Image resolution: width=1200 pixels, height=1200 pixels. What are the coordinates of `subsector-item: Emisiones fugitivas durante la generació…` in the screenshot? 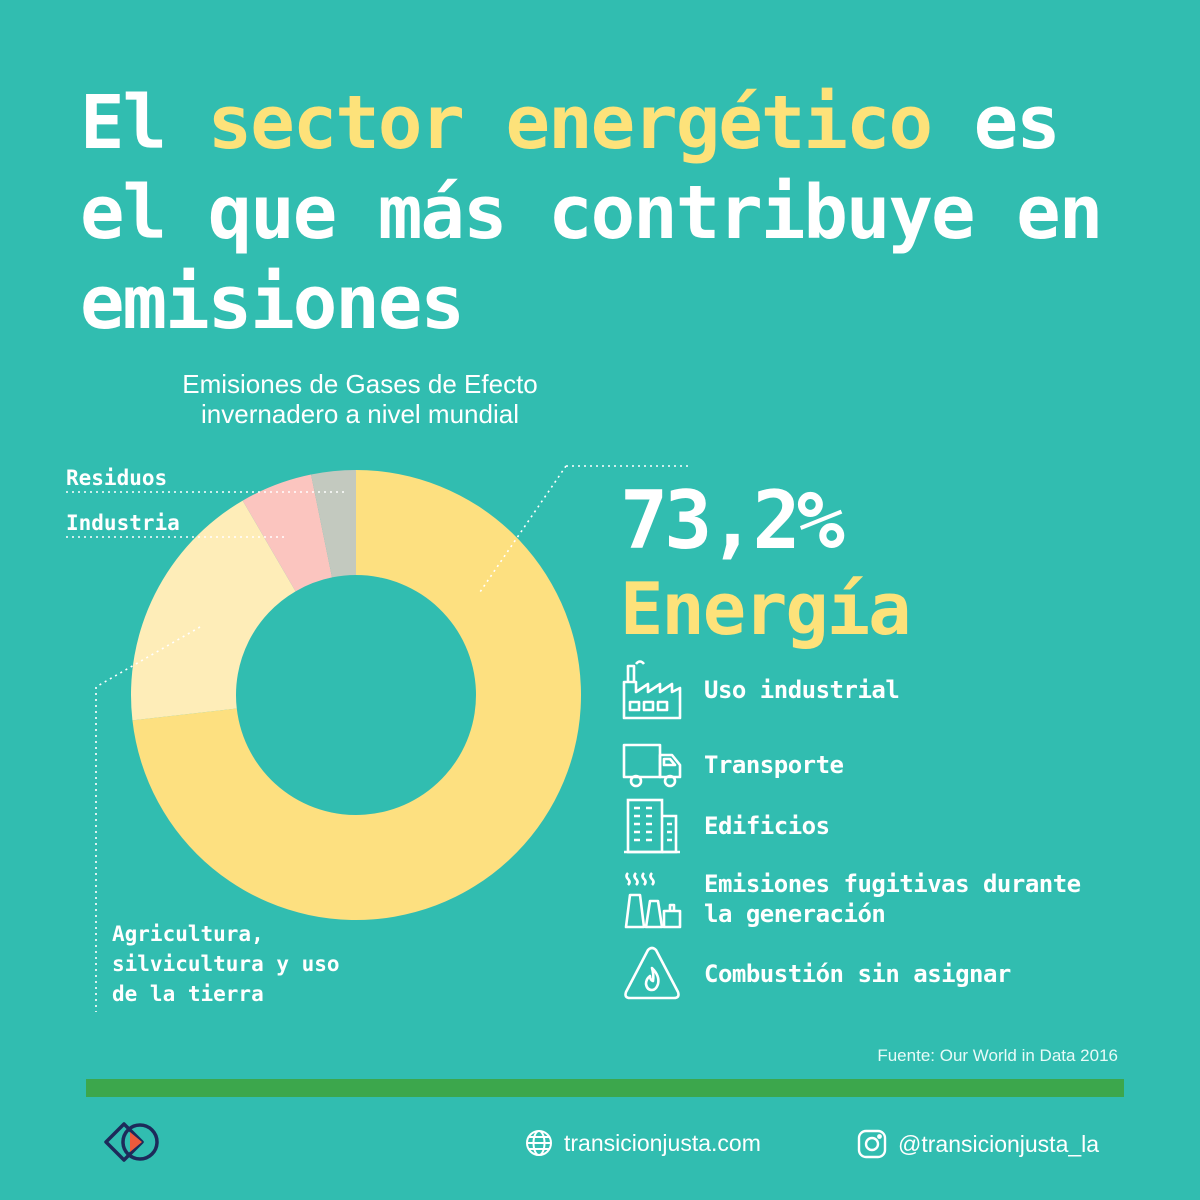 It's located at (850, 899).